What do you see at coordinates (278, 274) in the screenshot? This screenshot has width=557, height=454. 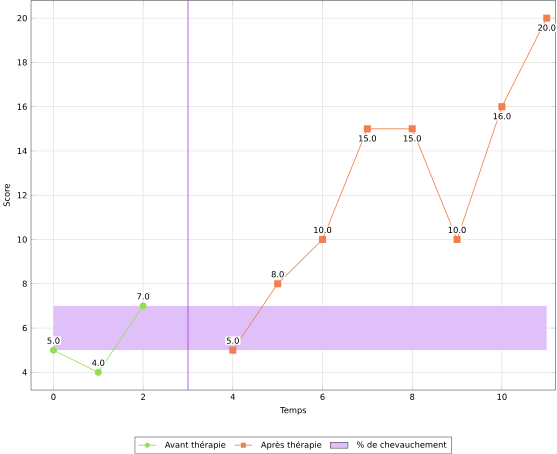 I see `data-label: 8.0` at bounding box center [278, 274].